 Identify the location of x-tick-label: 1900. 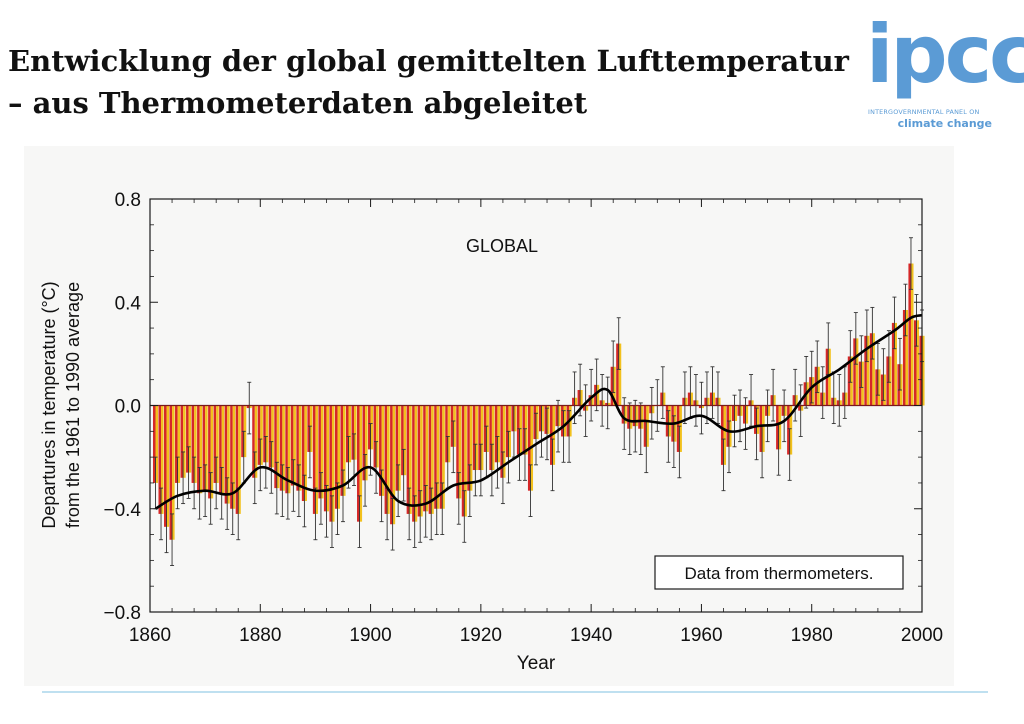
(370, 635).